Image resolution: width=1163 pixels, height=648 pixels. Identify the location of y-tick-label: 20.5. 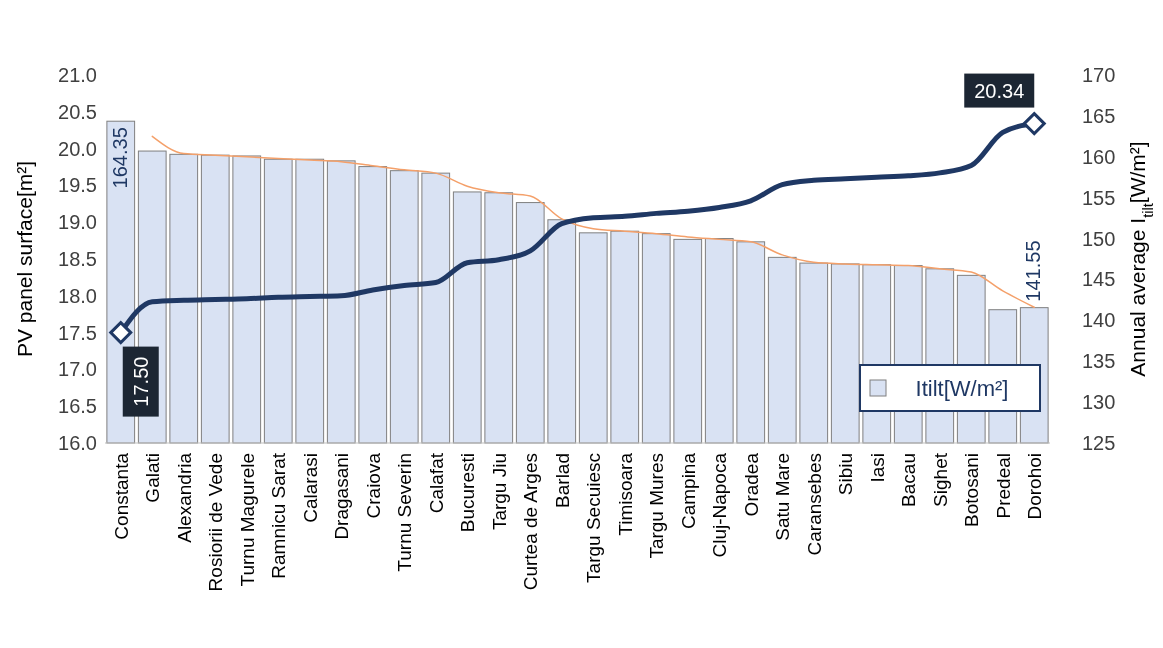
(77, 111).